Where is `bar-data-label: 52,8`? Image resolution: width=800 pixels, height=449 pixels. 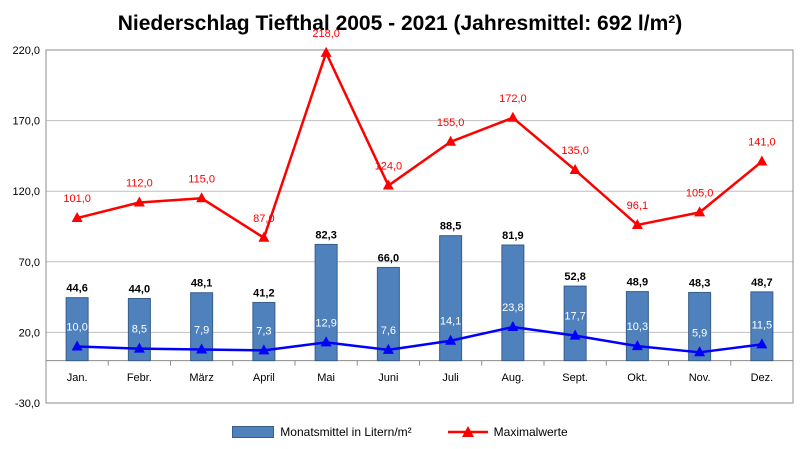
bar-data-label: 52,8 is located at coordinates (574, 277).